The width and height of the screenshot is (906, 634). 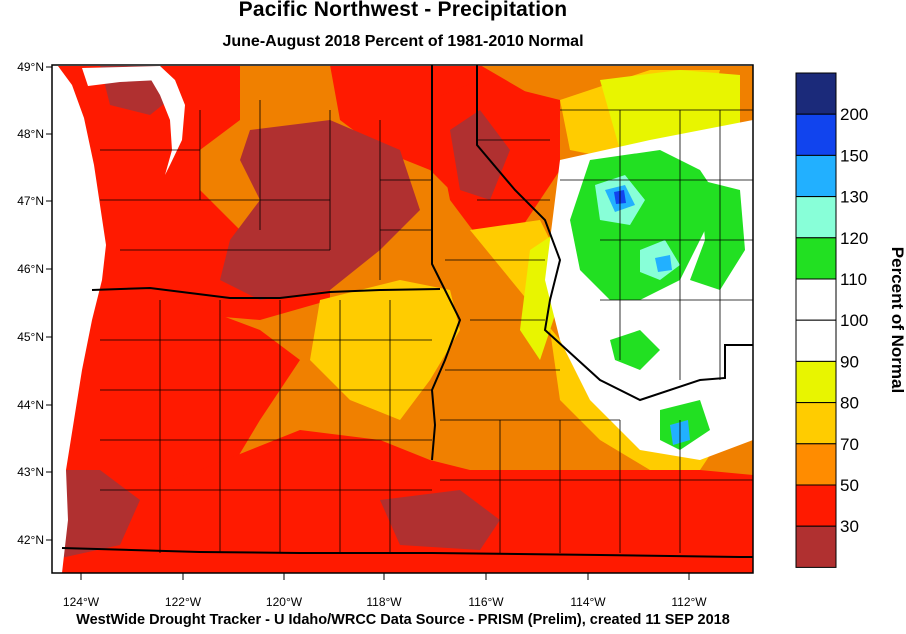 I want to click on lon-tick-label: 116°W, so click(x=486, y=602).